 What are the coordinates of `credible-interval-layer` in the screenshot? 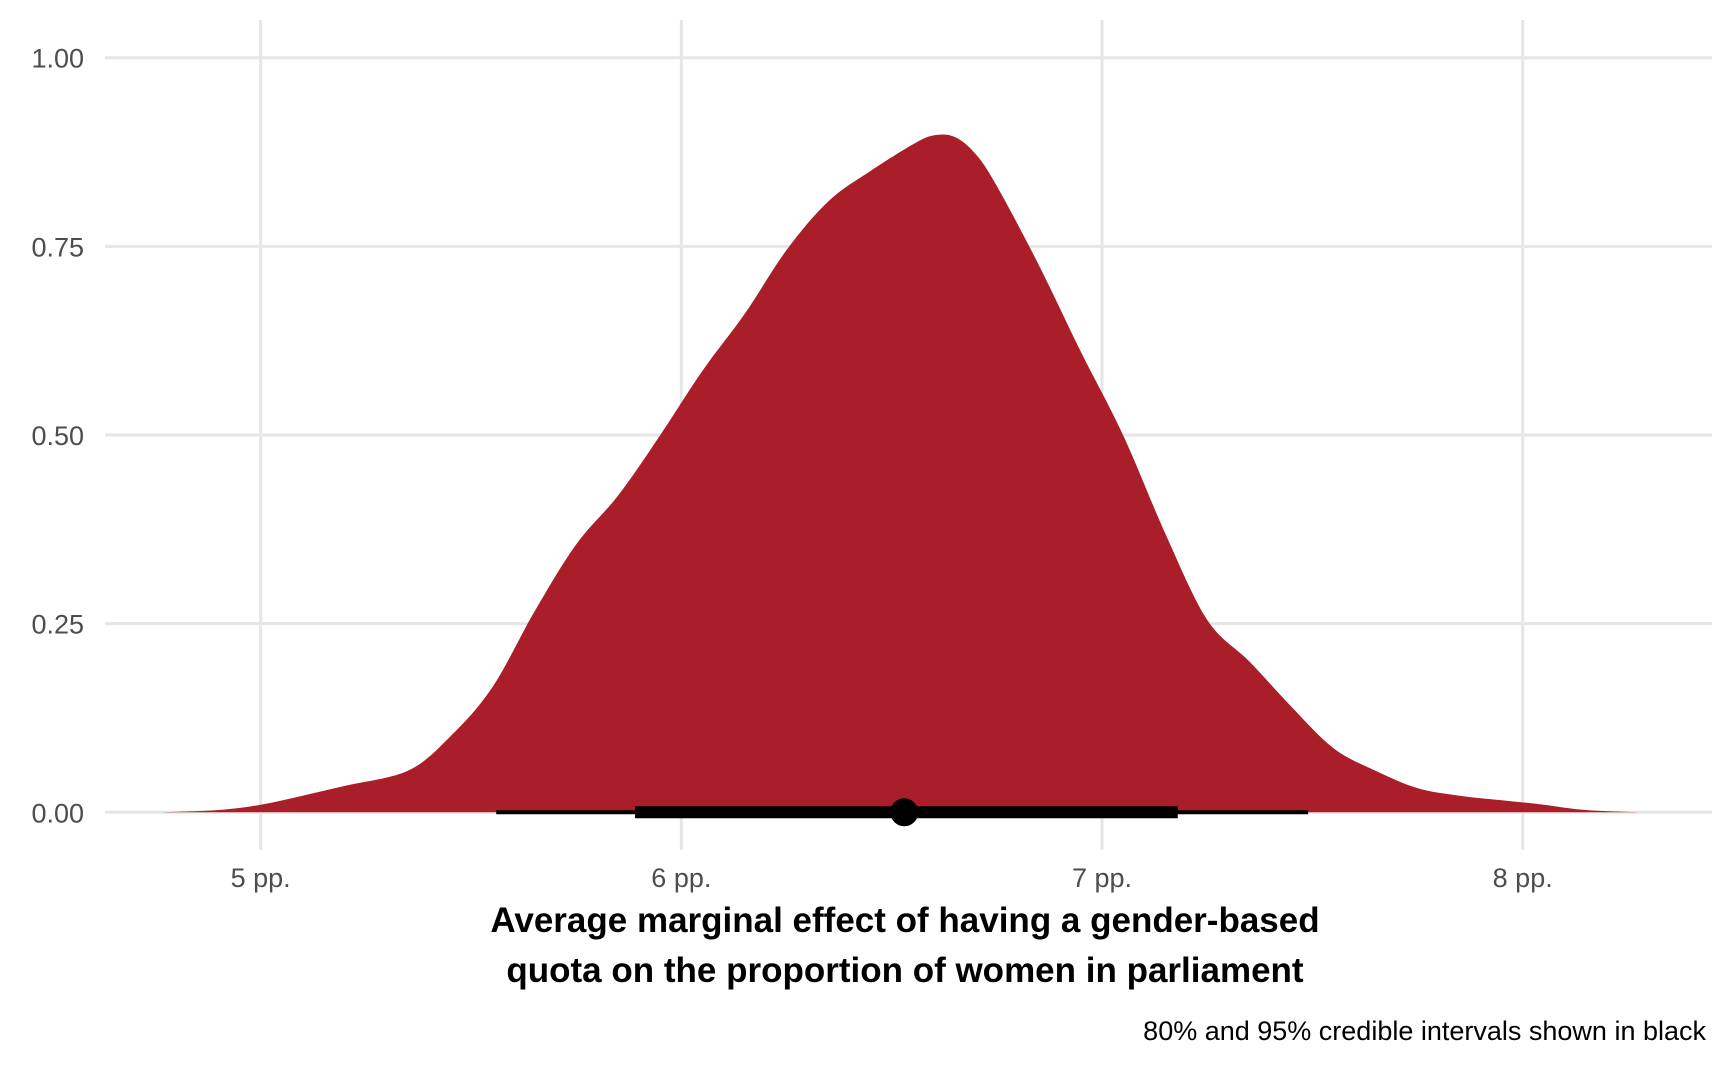 It's located at (902, 812).